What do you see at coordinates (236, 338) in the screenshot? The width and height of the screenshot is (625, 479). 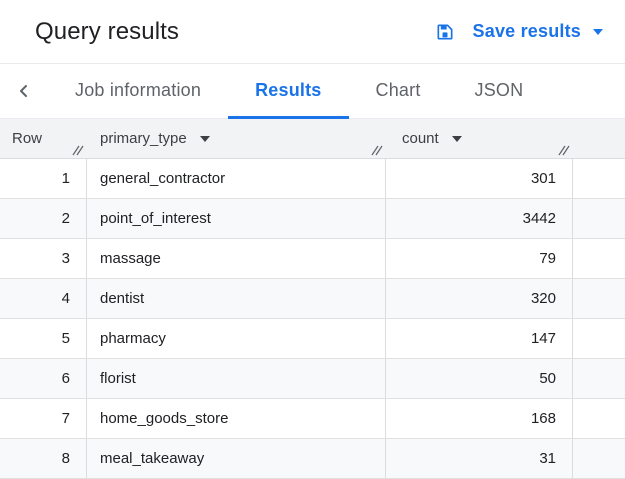 I see `primary-type-cell: pharmacy` at bounding box center [236, 338].